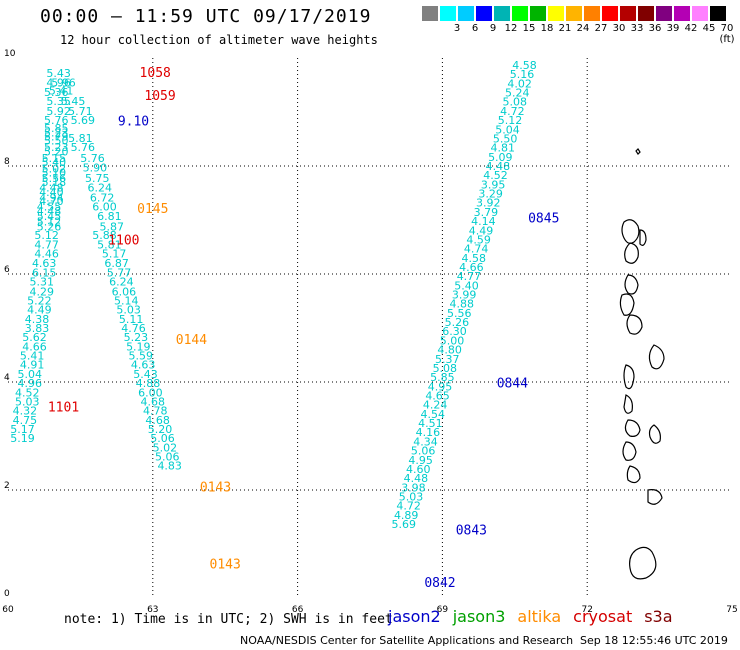 The height and width of the screenshot is (650, 740). What do you see at coordinates (49, 207) in the screenshot?
I see `data-point-cryosat: 4.55` at bounding box center [49, 207].